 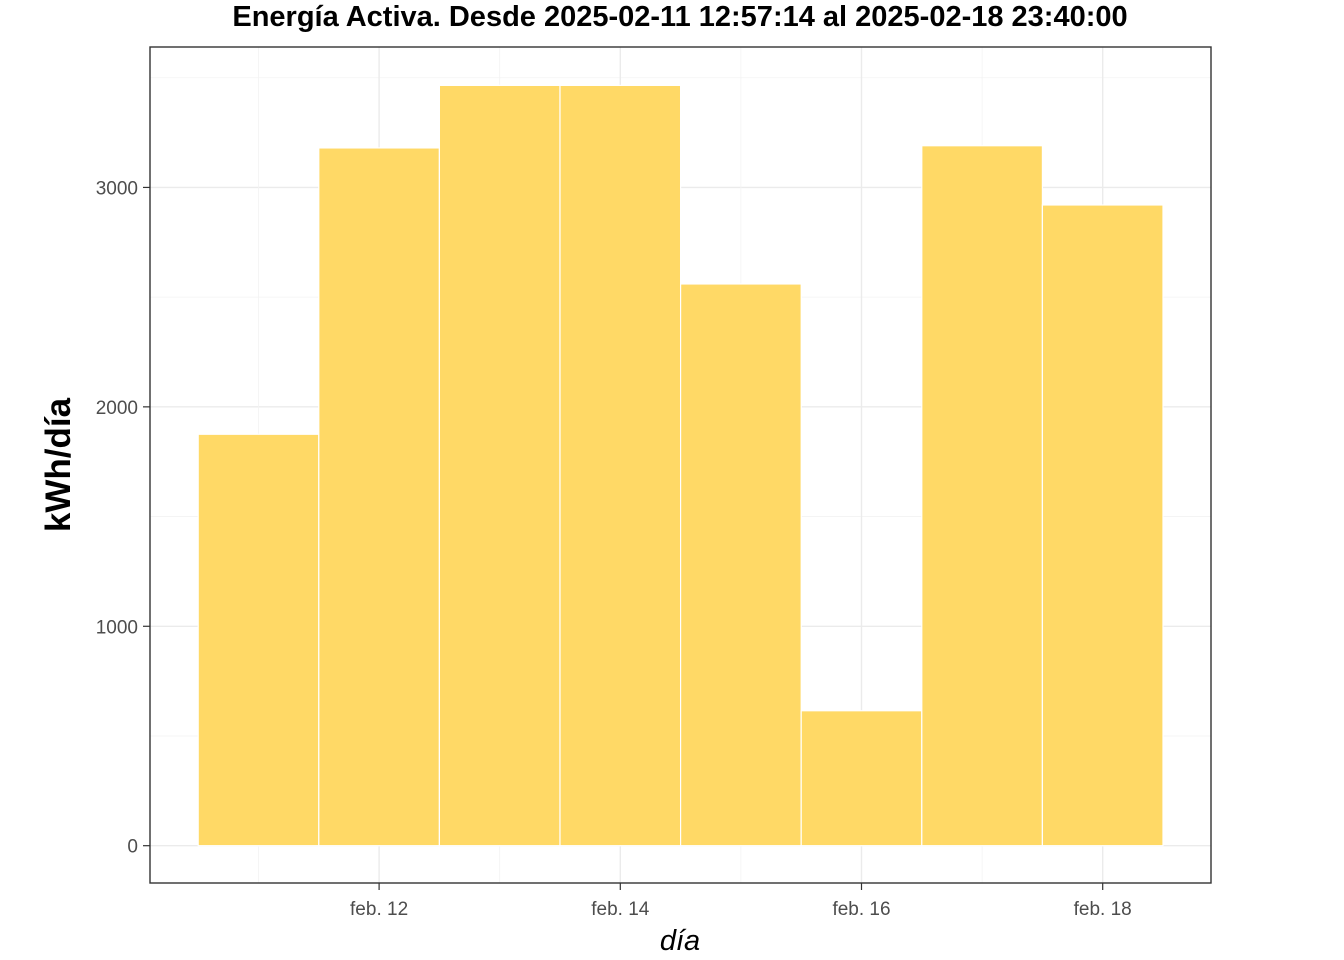 What do you see at coordinates (680, 941) in the screenshot?
I see `x-axis-label: día` at bounding box center [680, 941].